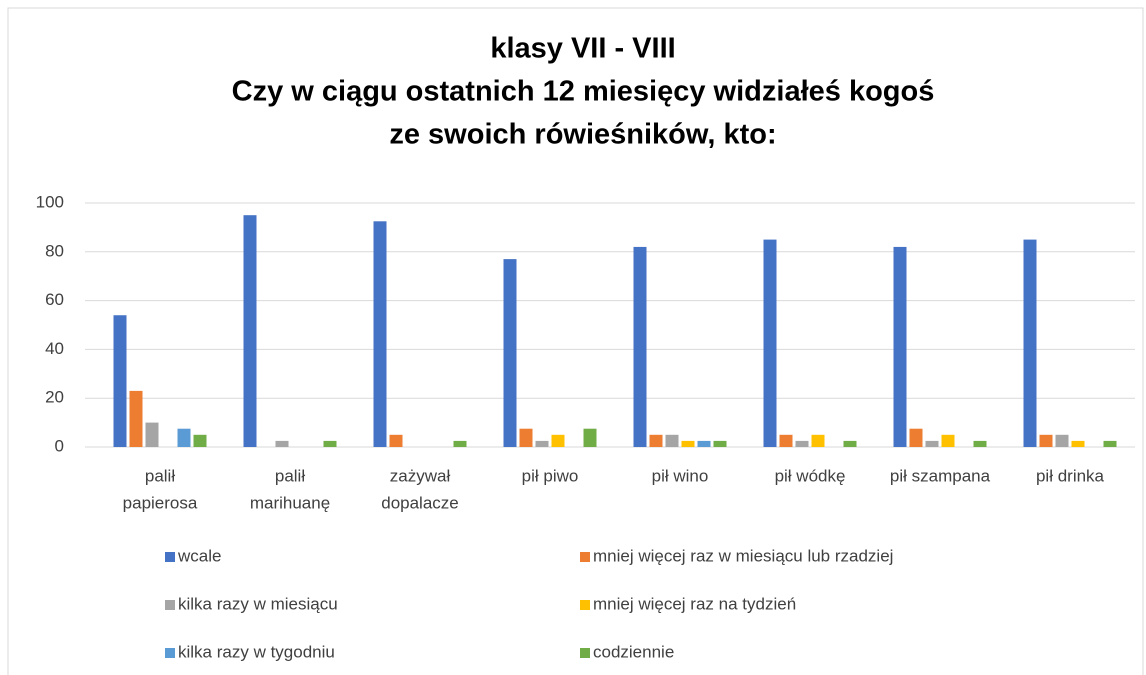 Image resolution: width=1146 pixels, height=675 pixels. Describe the element at coordinates (582, 49) in the screenshot. I see `chart-title: klasy VII - VIII` at that location.